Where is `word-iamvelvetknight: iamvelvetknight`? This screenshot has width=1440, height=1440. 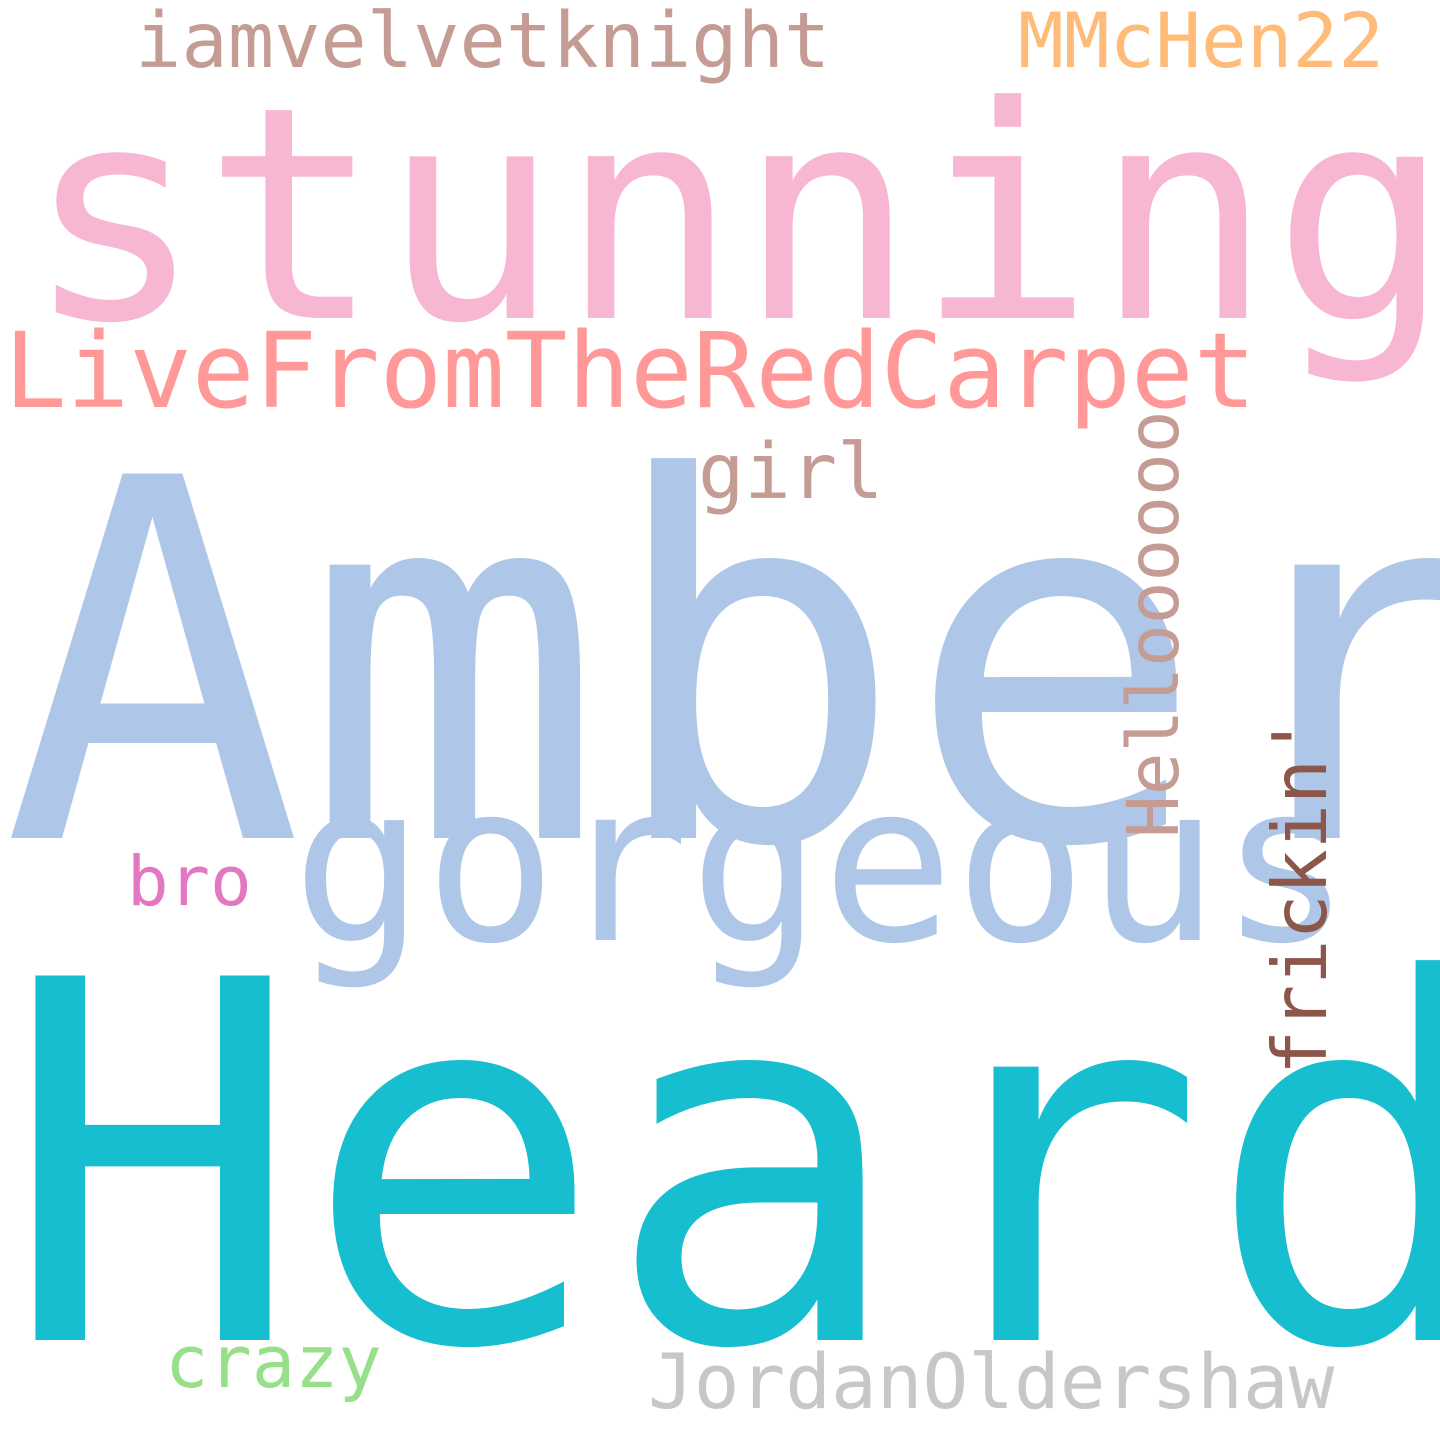
word-iamvelvetknight: iamvelvetknight is located at coordinates (482, 43).